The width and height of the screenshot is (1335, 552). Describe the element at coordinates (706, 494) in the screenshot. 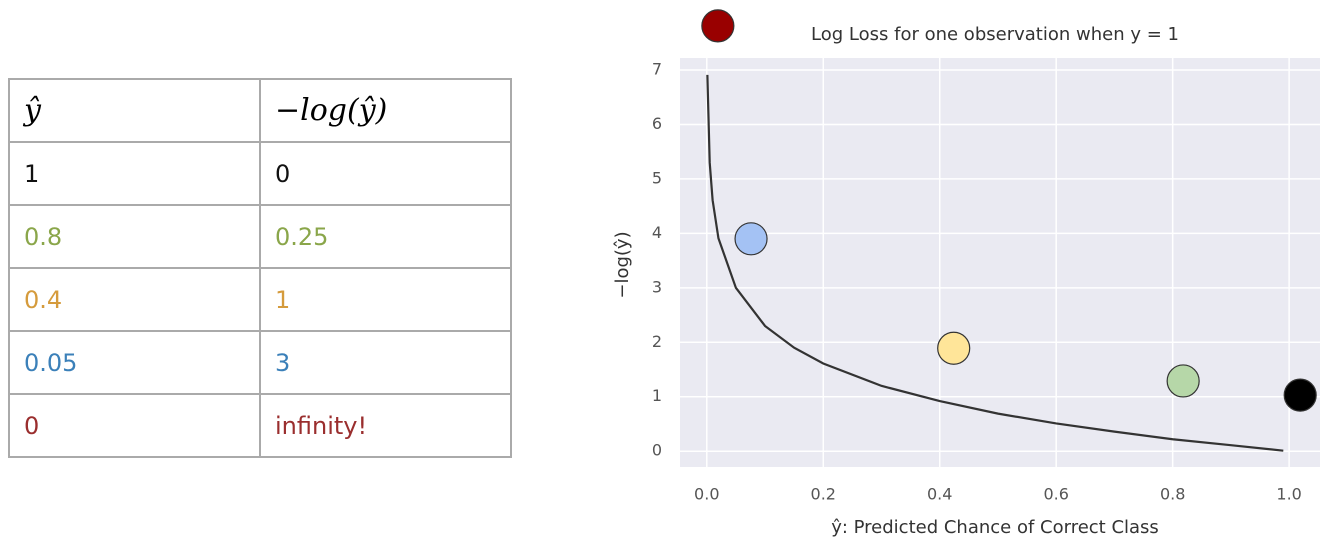

I see `x-tick-label: 0.0` at that location.